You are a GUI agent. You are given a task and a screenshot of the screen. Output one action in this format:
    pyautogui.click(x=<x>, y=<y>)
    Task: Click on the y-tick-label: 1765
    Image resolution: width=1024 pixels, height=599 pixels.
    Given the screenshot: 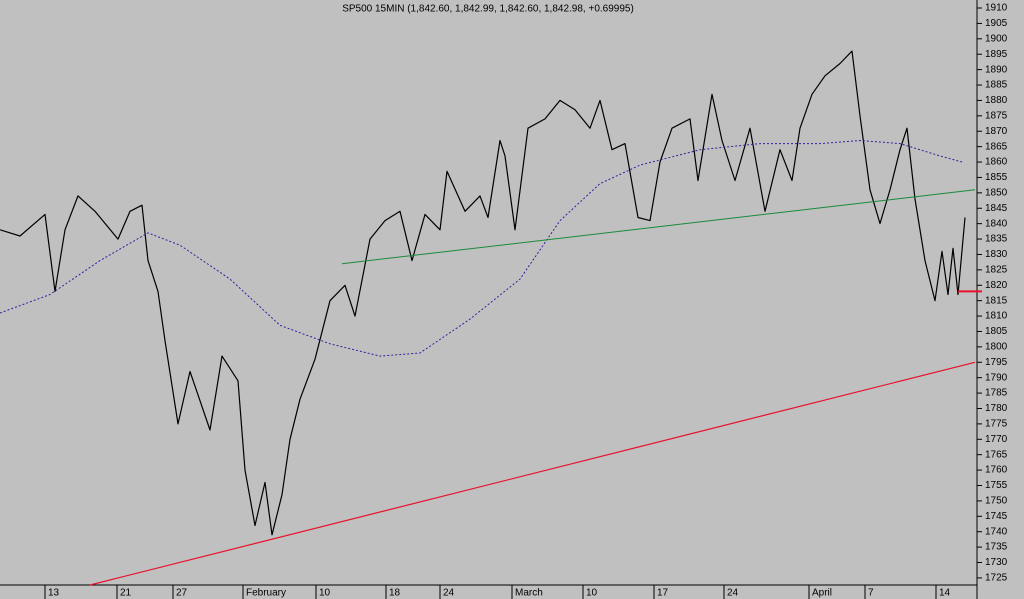 What is the action you would take?
    pyautogui.click(x=996, y=454)
    